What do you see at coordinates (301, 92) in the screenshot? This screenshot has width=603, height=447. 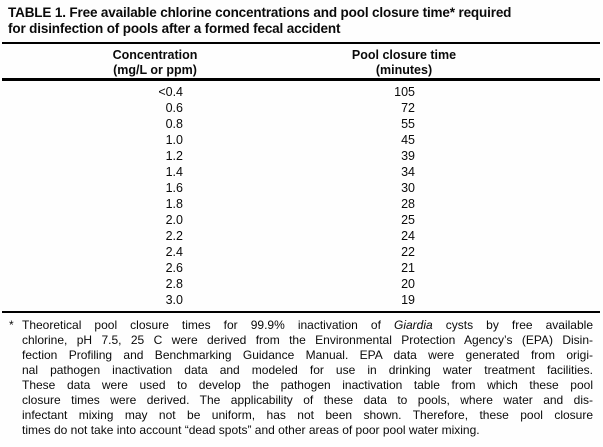 I see `table-row: <0.4 105` at bounding box center [301, 92].